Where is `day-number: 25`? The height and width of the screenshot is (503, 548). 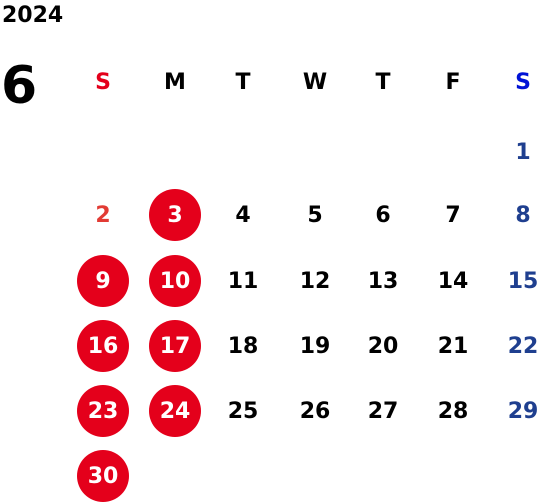
day-number: 25 is located at coordinates (243, 411).